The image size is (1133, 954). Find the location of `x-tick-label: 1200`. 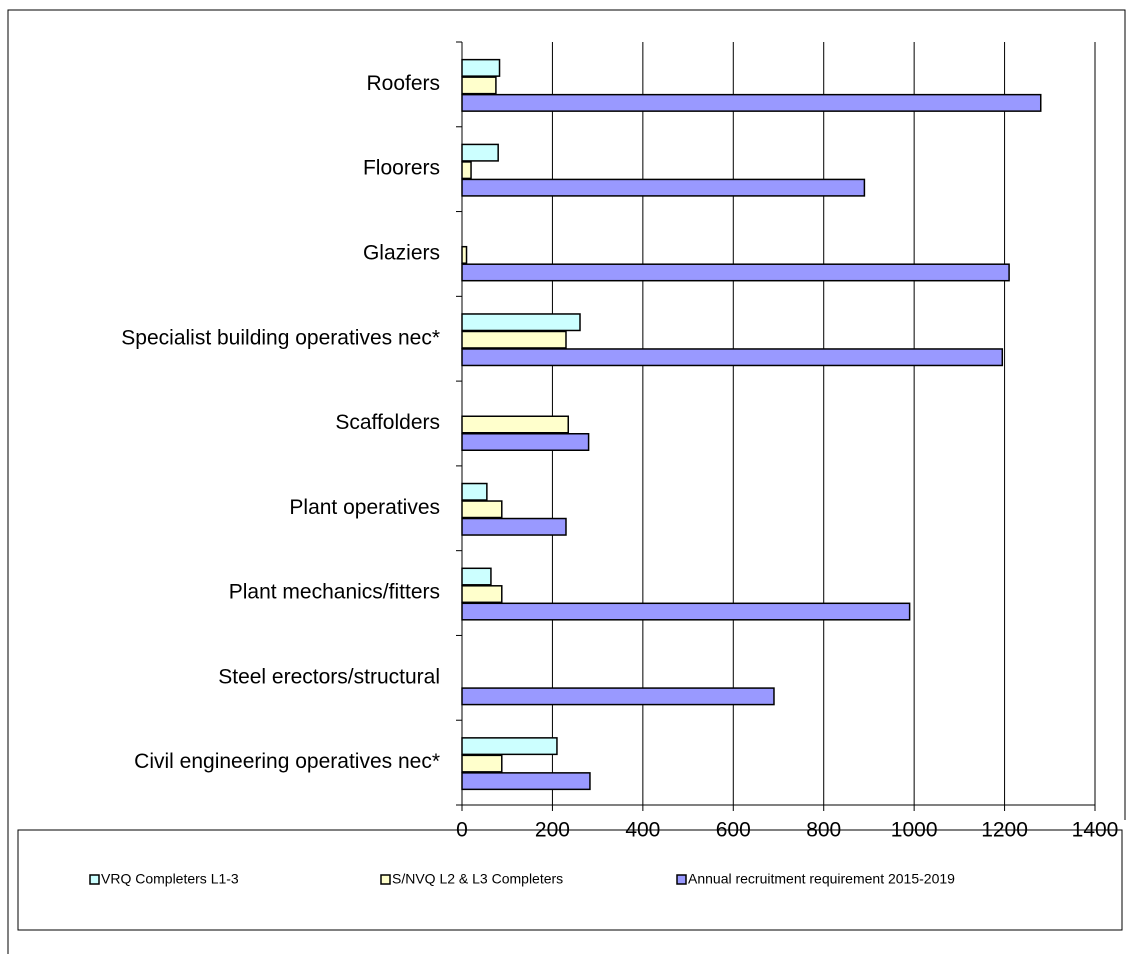

x-tick-label: 1200 is located at coordinates (1004, 830).